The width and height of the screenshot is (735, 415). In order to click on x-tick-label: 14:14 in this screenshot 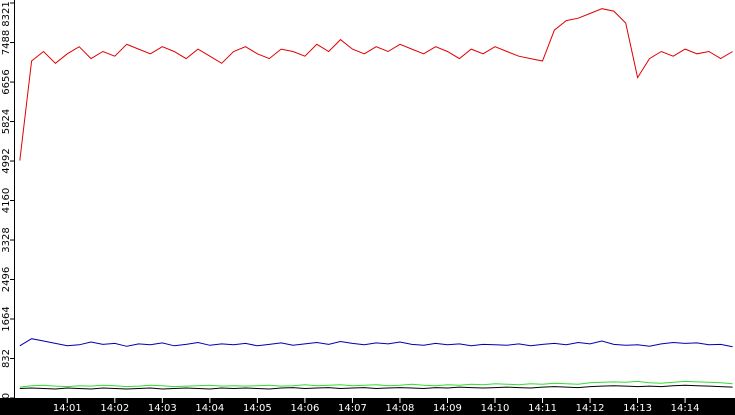, I will do `click(685, 408)`.